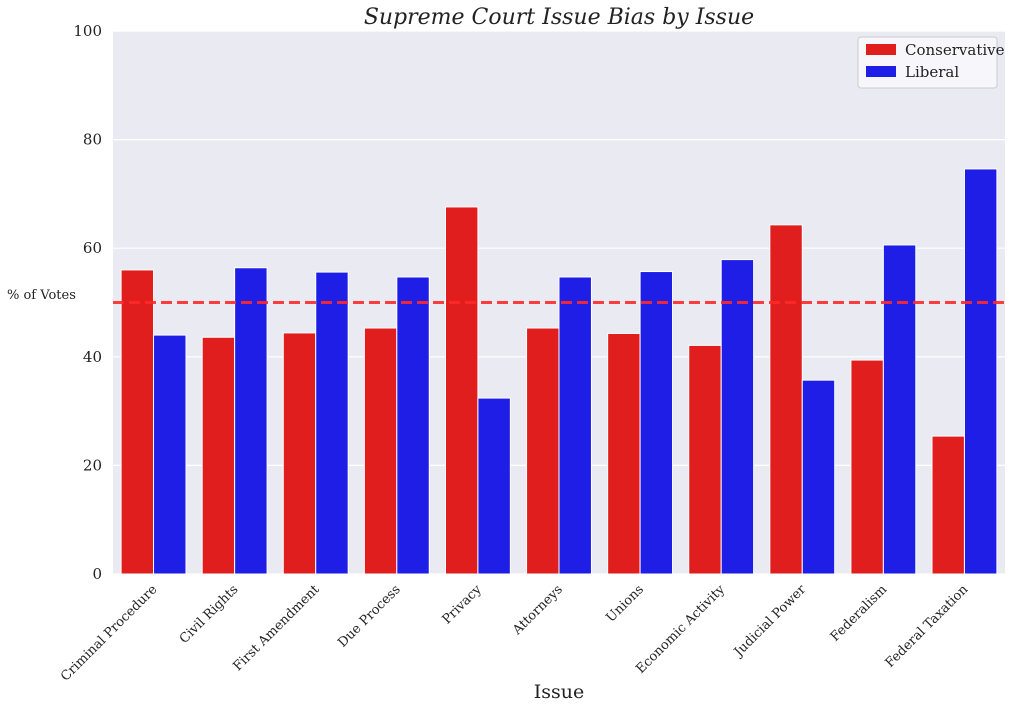  Describe the element at coordinates (97, 574) in the screenshot. I see `y-tick-label: 0` at that location.